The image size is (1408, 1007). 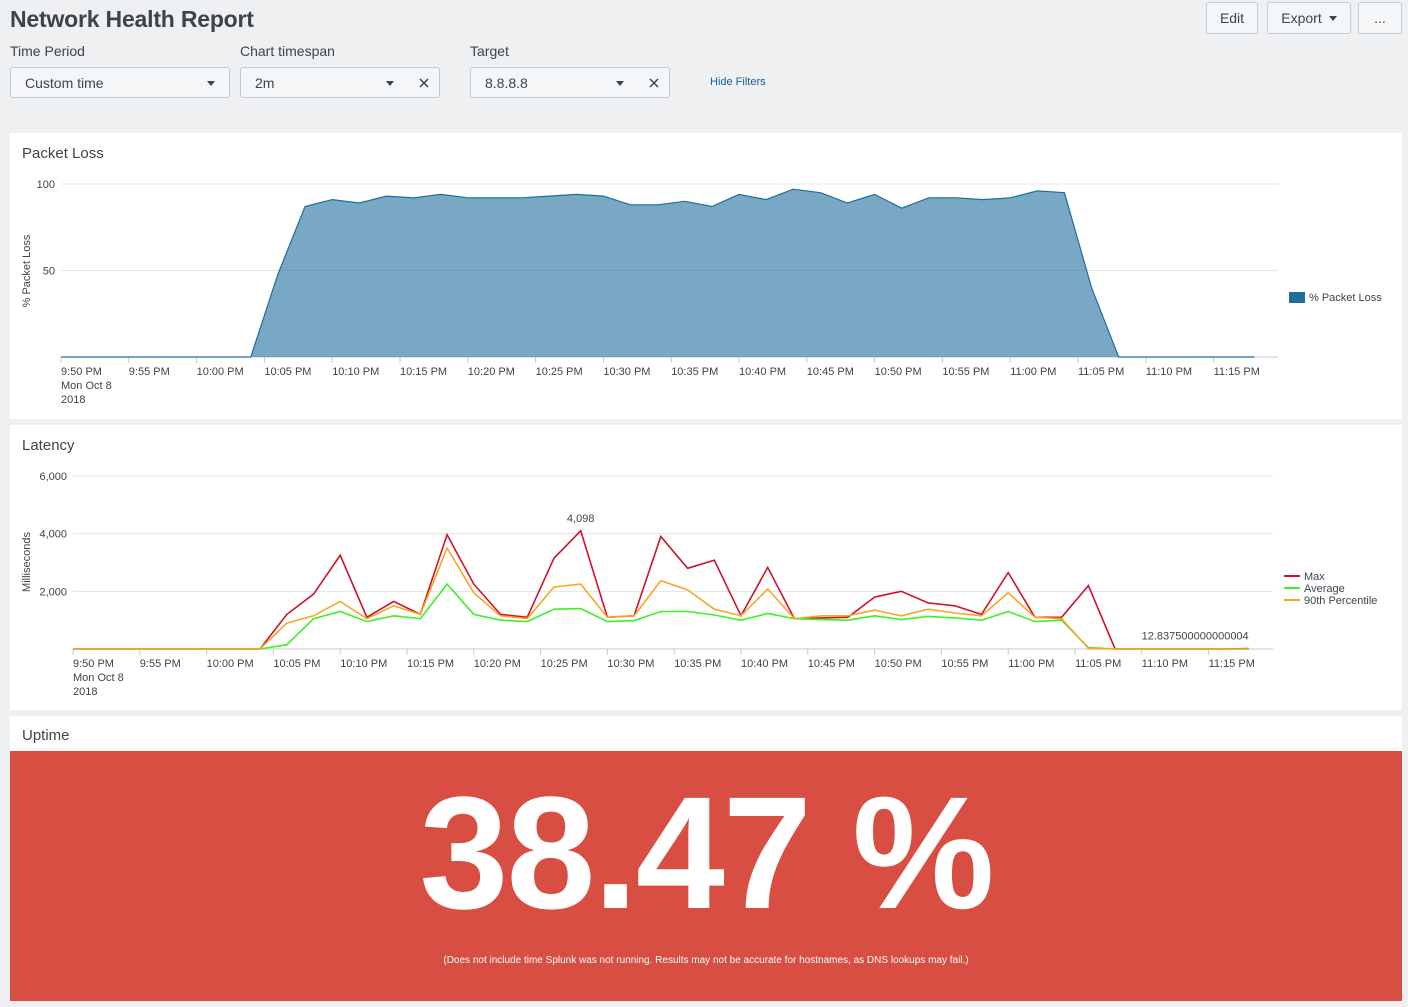 I want to click on chart-timespan-label: Chart timespan, so click(x=287, y=51).